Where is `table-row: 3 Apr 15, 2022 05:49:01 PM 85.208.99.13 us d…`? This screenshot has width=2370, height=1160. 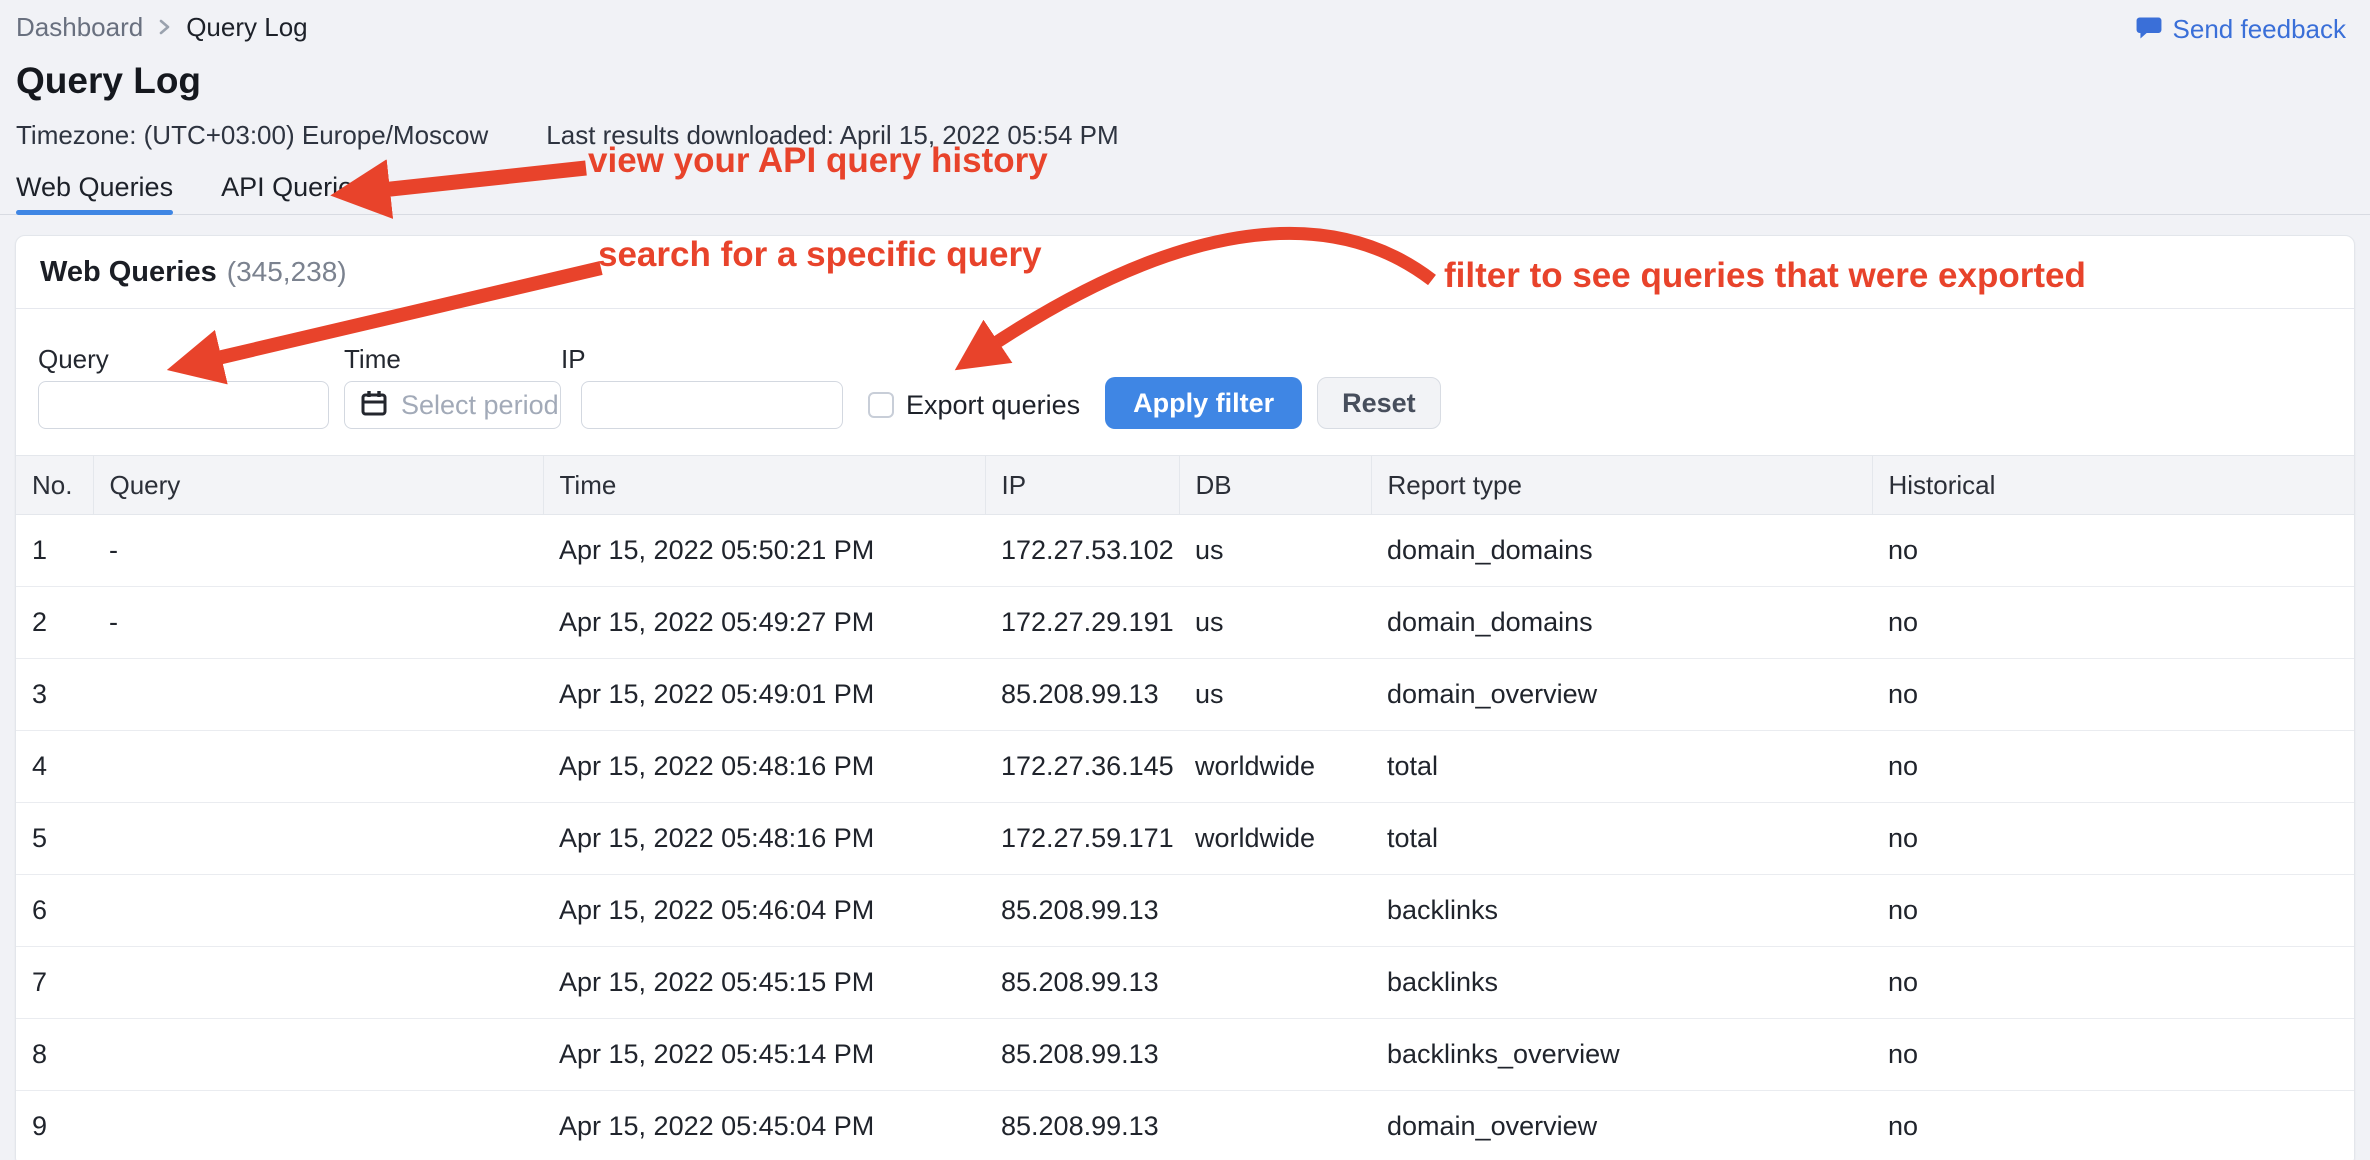
table-row: 3 Apr 15, 2022 05:49:01 PM 85.208.99.13 us d… is located at coordinates (1185, 694).